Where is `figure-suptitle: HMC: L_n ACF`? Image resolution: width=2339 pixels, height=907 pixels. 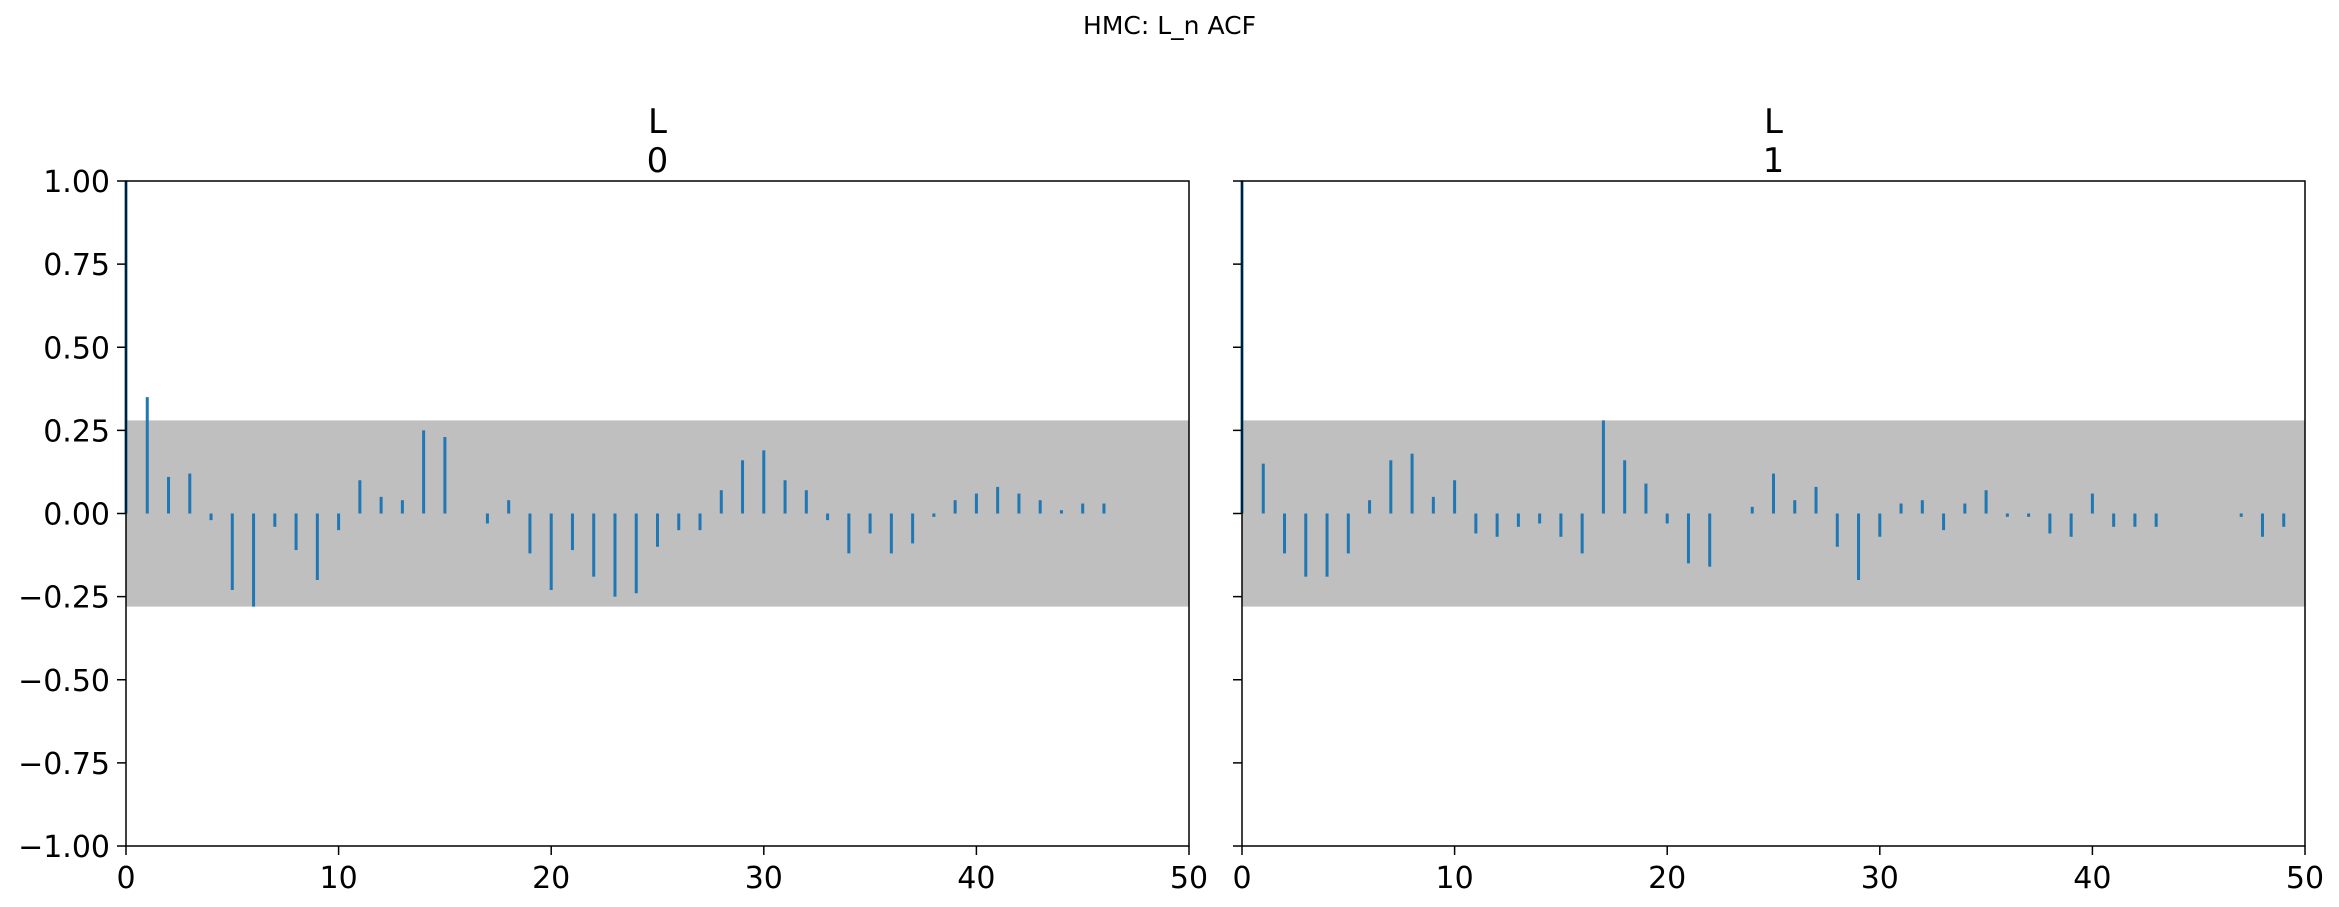
figure-suptitle: HMC: L_n ACF is located at coordinates (1169, 25).